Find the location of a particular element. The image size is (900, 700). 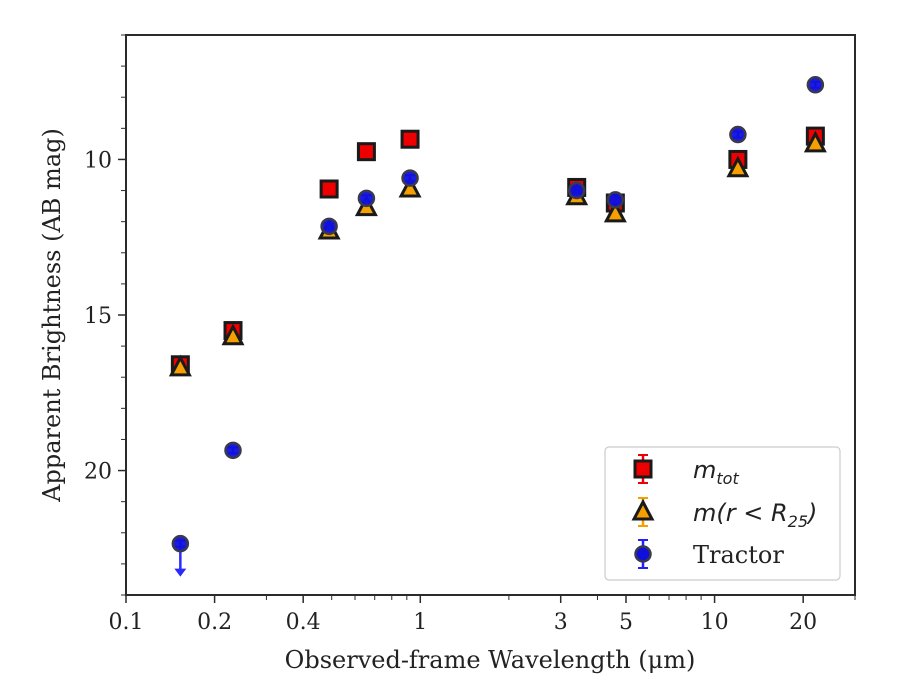

x-tick-label: 3 is located at coordinates (561, 622).